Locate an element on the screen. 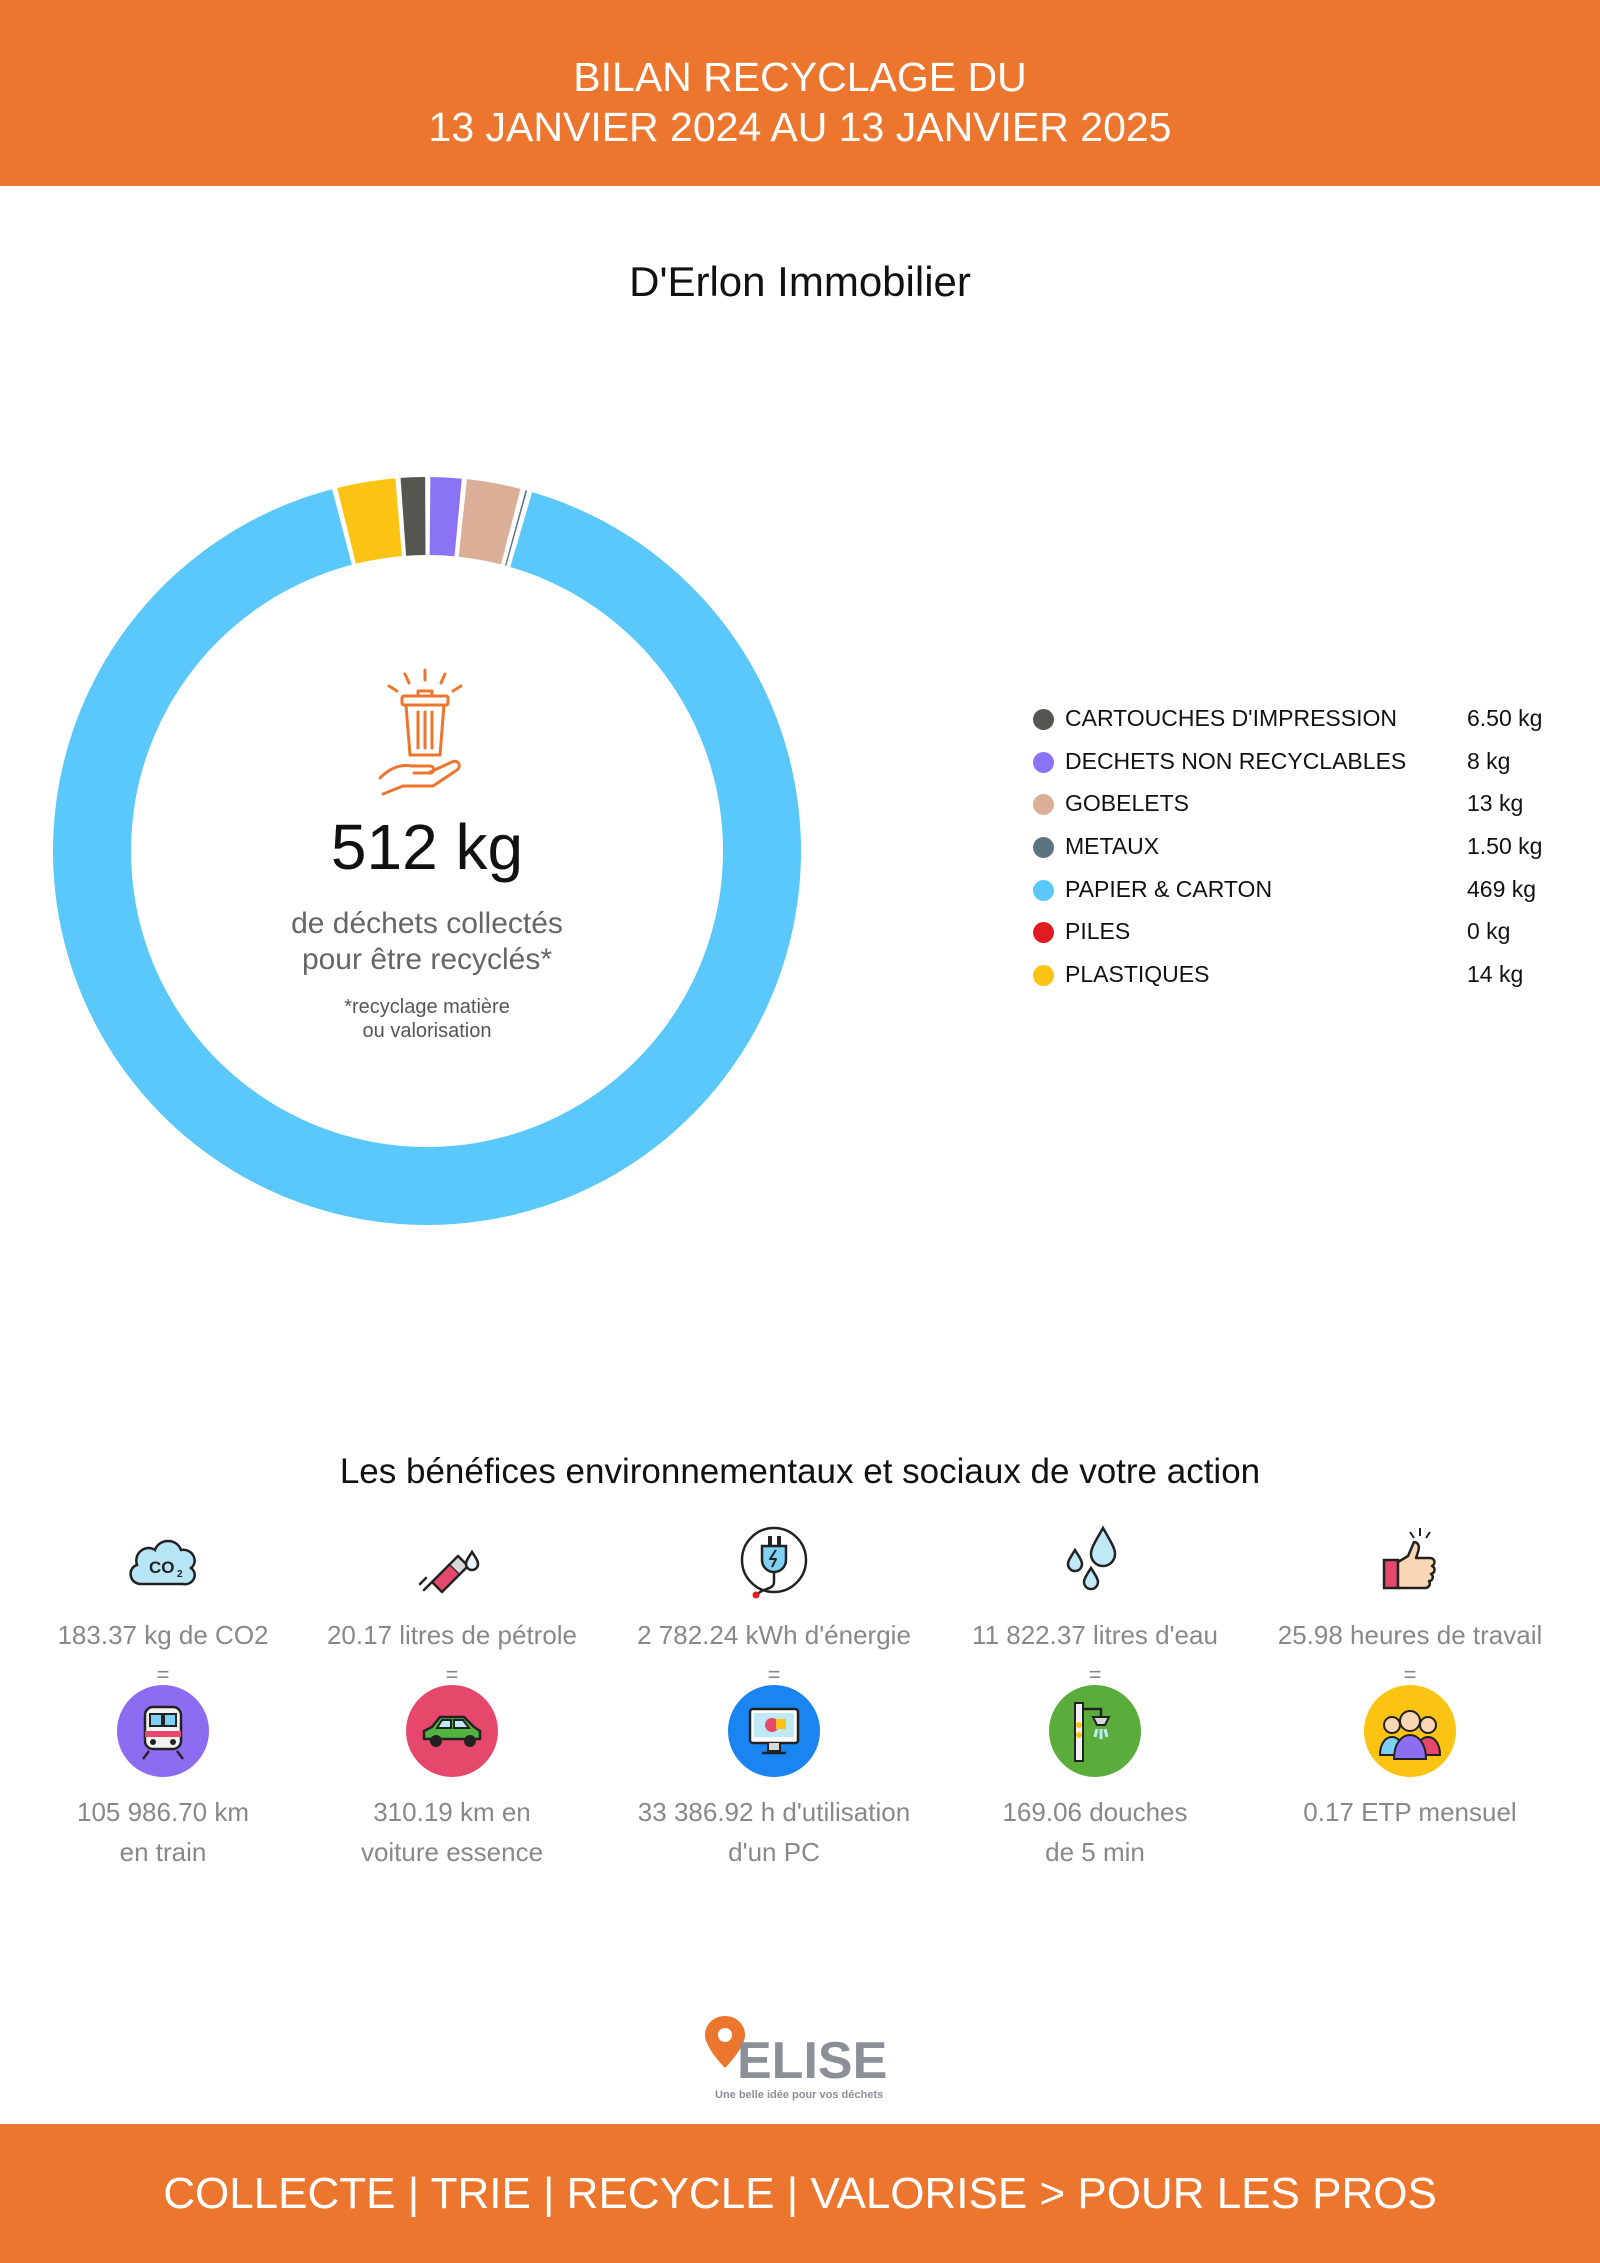 This screenshot has height=2263, width=1600. benefit-energie-equivalent: 33 386.92 h d'utilisation d'un PC is located at coordinates (774, 1832).